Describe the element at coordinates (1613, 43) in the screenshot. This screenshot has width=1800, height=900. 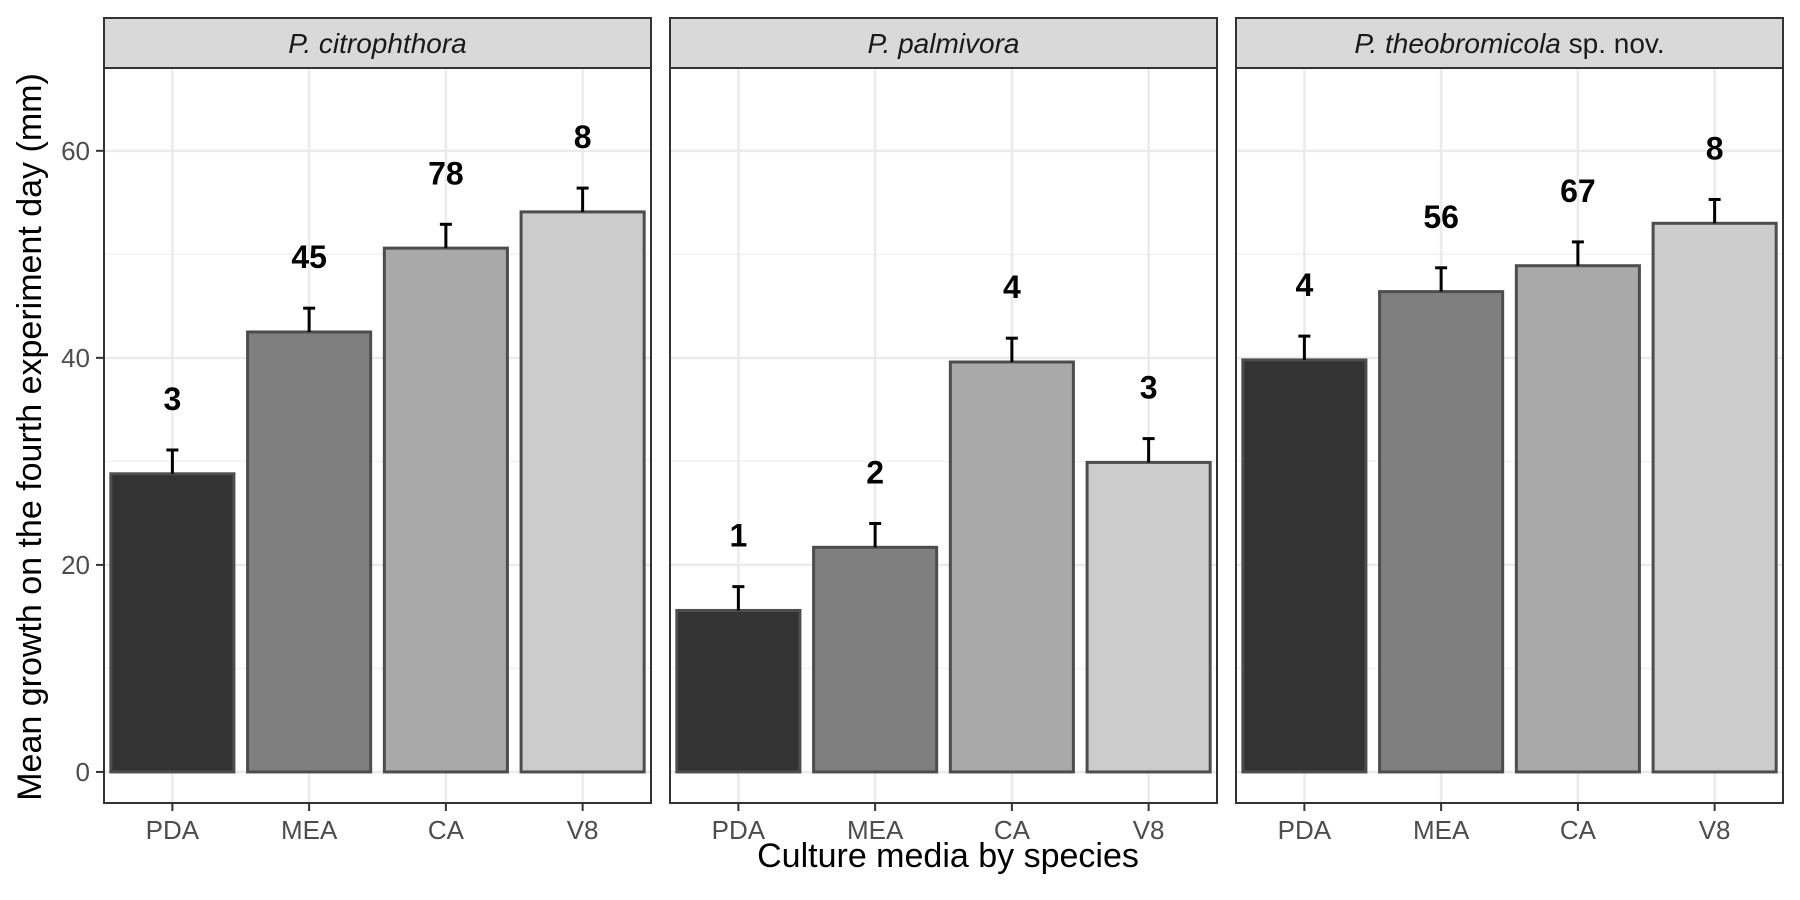
I see `facet-title-suffix: sp. nov.` at that location.